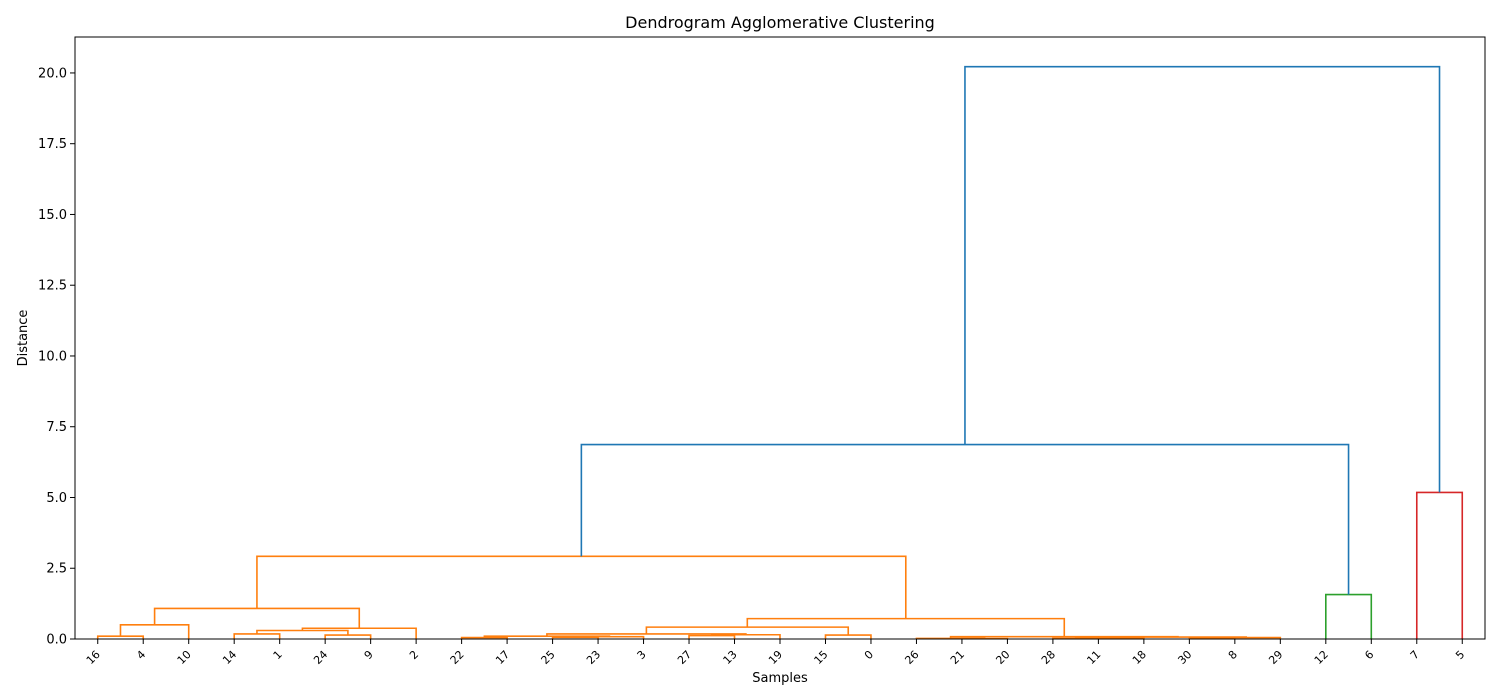  I want to click on leaf-label: 7, so click(1415, 655).